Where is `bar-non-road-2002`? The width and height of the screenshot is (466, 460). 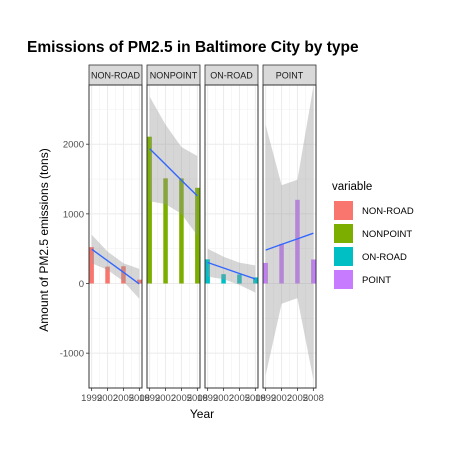
bar-non-road-2002 is located at coordinates (107, 275).